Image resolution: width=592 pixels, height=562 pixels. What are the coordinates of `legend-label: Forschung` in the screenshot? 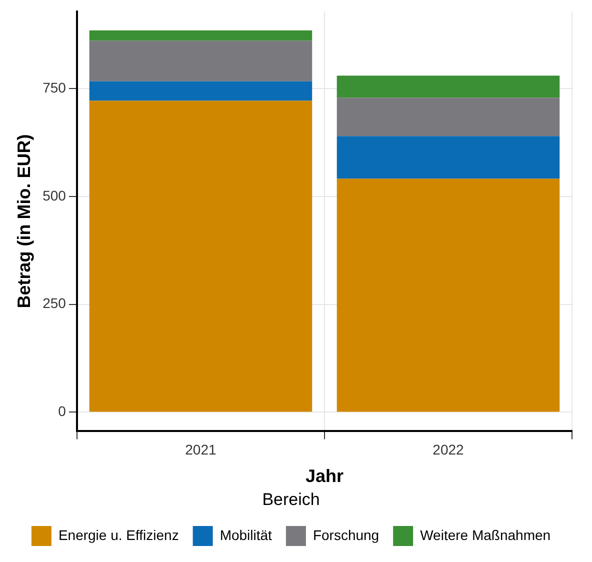 It's located at (346, 534).